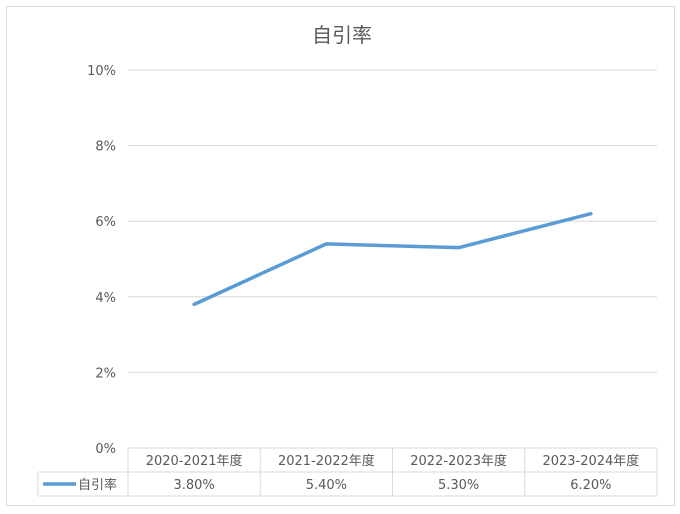 The height and width of the screenshot is (514, 680). What do you see at coordinates (458, 485) in the screenshot?
I see `data-value-label: 5.30%` at bounding box center [458, 485].